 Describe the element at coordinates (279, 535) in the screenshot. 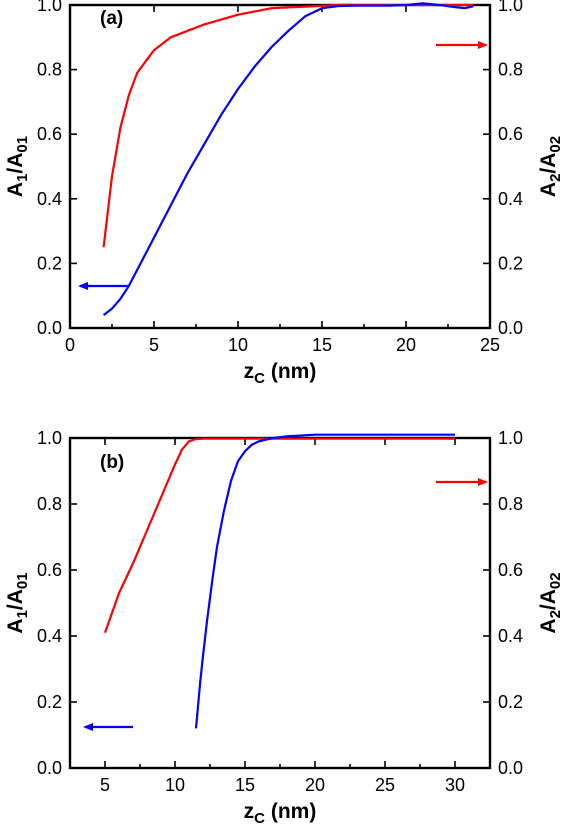

I see `series-line-red` at that location.